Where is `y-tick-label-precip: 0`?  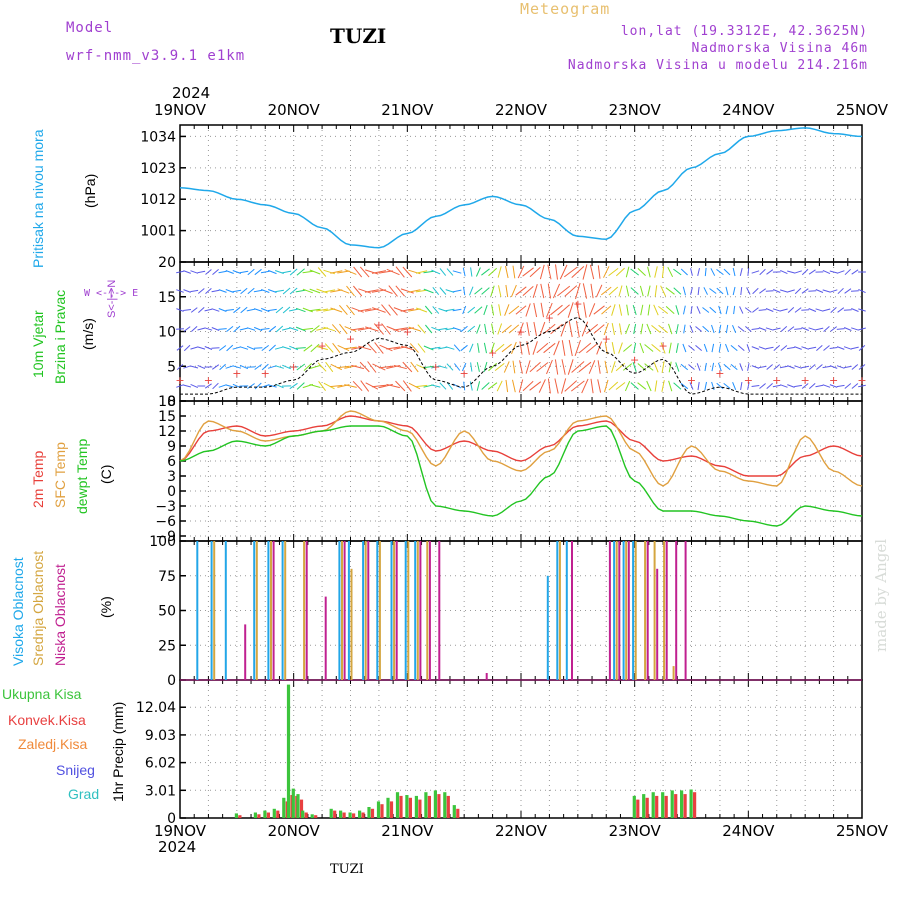
y-tick-label-precip: 0 is located at coordinates (171, 819).